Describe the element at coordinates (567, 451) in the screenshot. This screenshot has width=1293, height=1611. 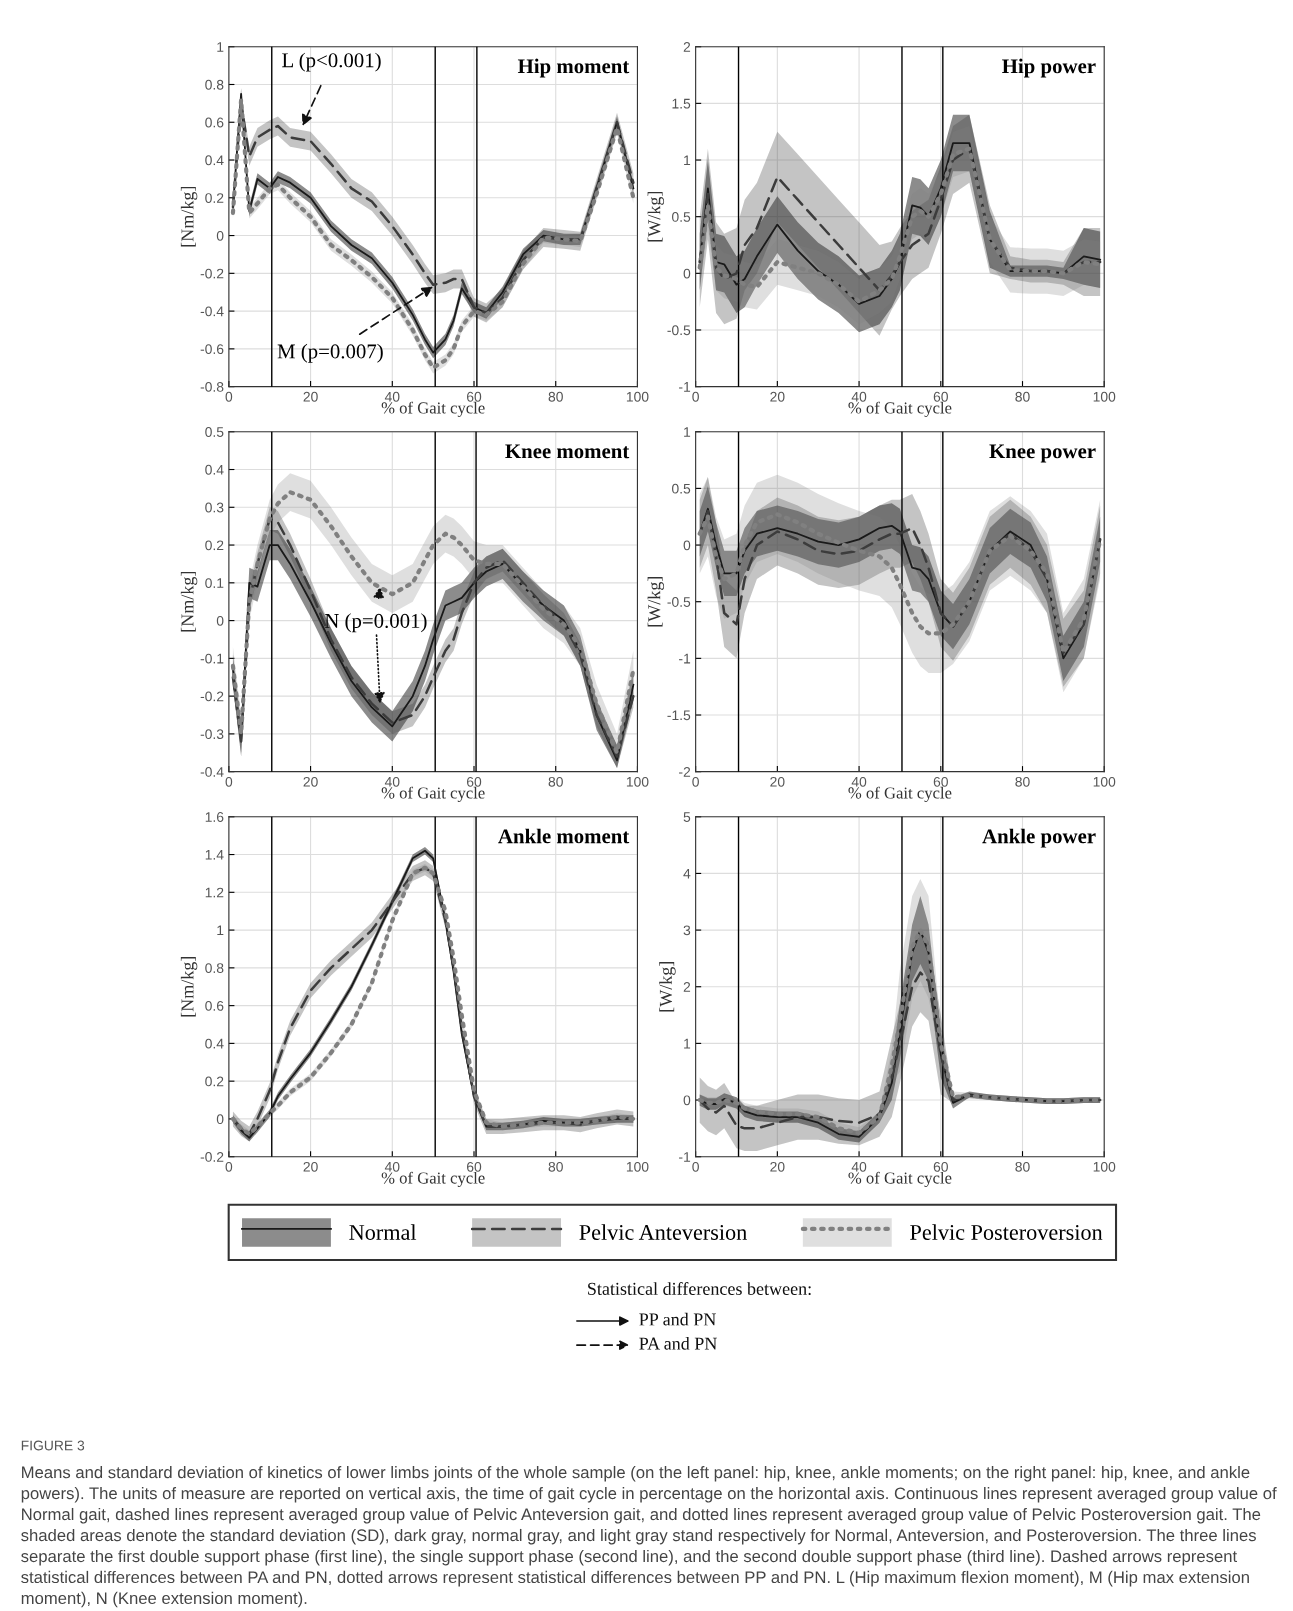
I see `chart-title: Knee moment` at that location.